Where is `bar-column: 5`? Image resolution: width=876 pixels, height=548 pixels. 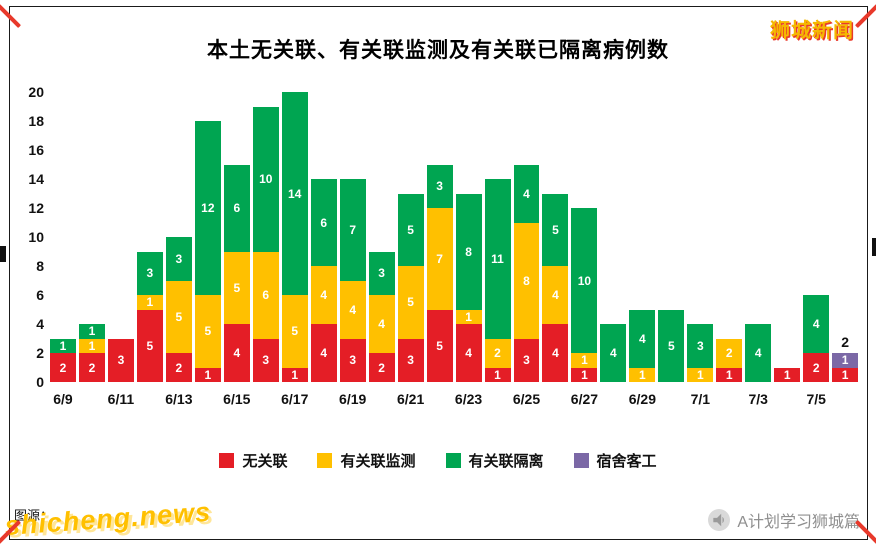
bar-column: 5 is located at coordinates (671, 237).